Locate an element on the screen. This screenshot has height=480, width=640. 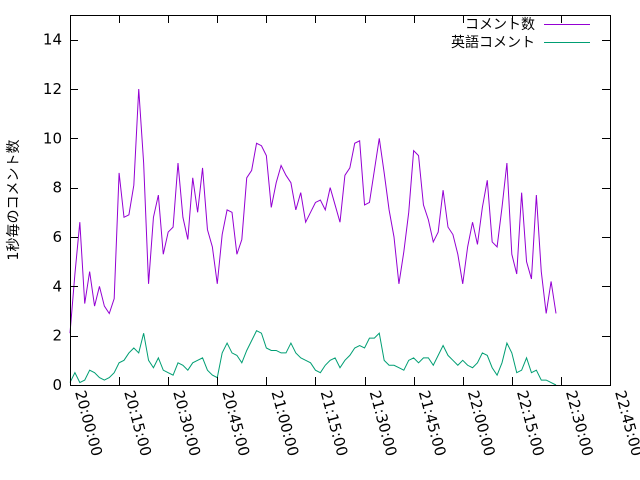
x-tick-label: 20:30:00 is located at coordinates (186, 423).